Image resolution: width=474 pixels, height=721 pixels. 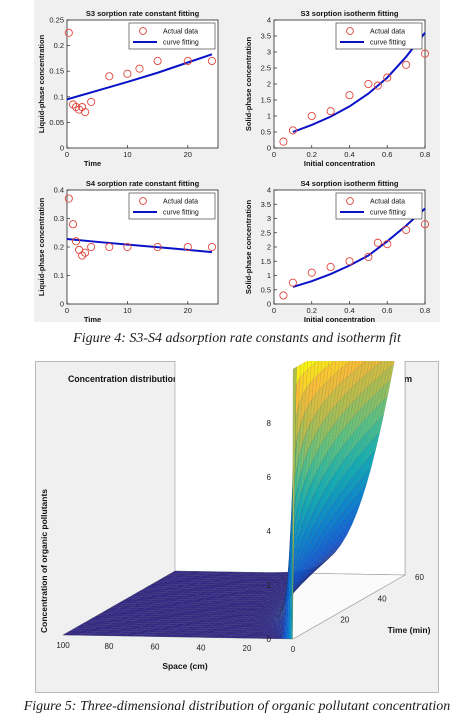 I want to click on y-tick-label: 60, so click(x=419, y=577).